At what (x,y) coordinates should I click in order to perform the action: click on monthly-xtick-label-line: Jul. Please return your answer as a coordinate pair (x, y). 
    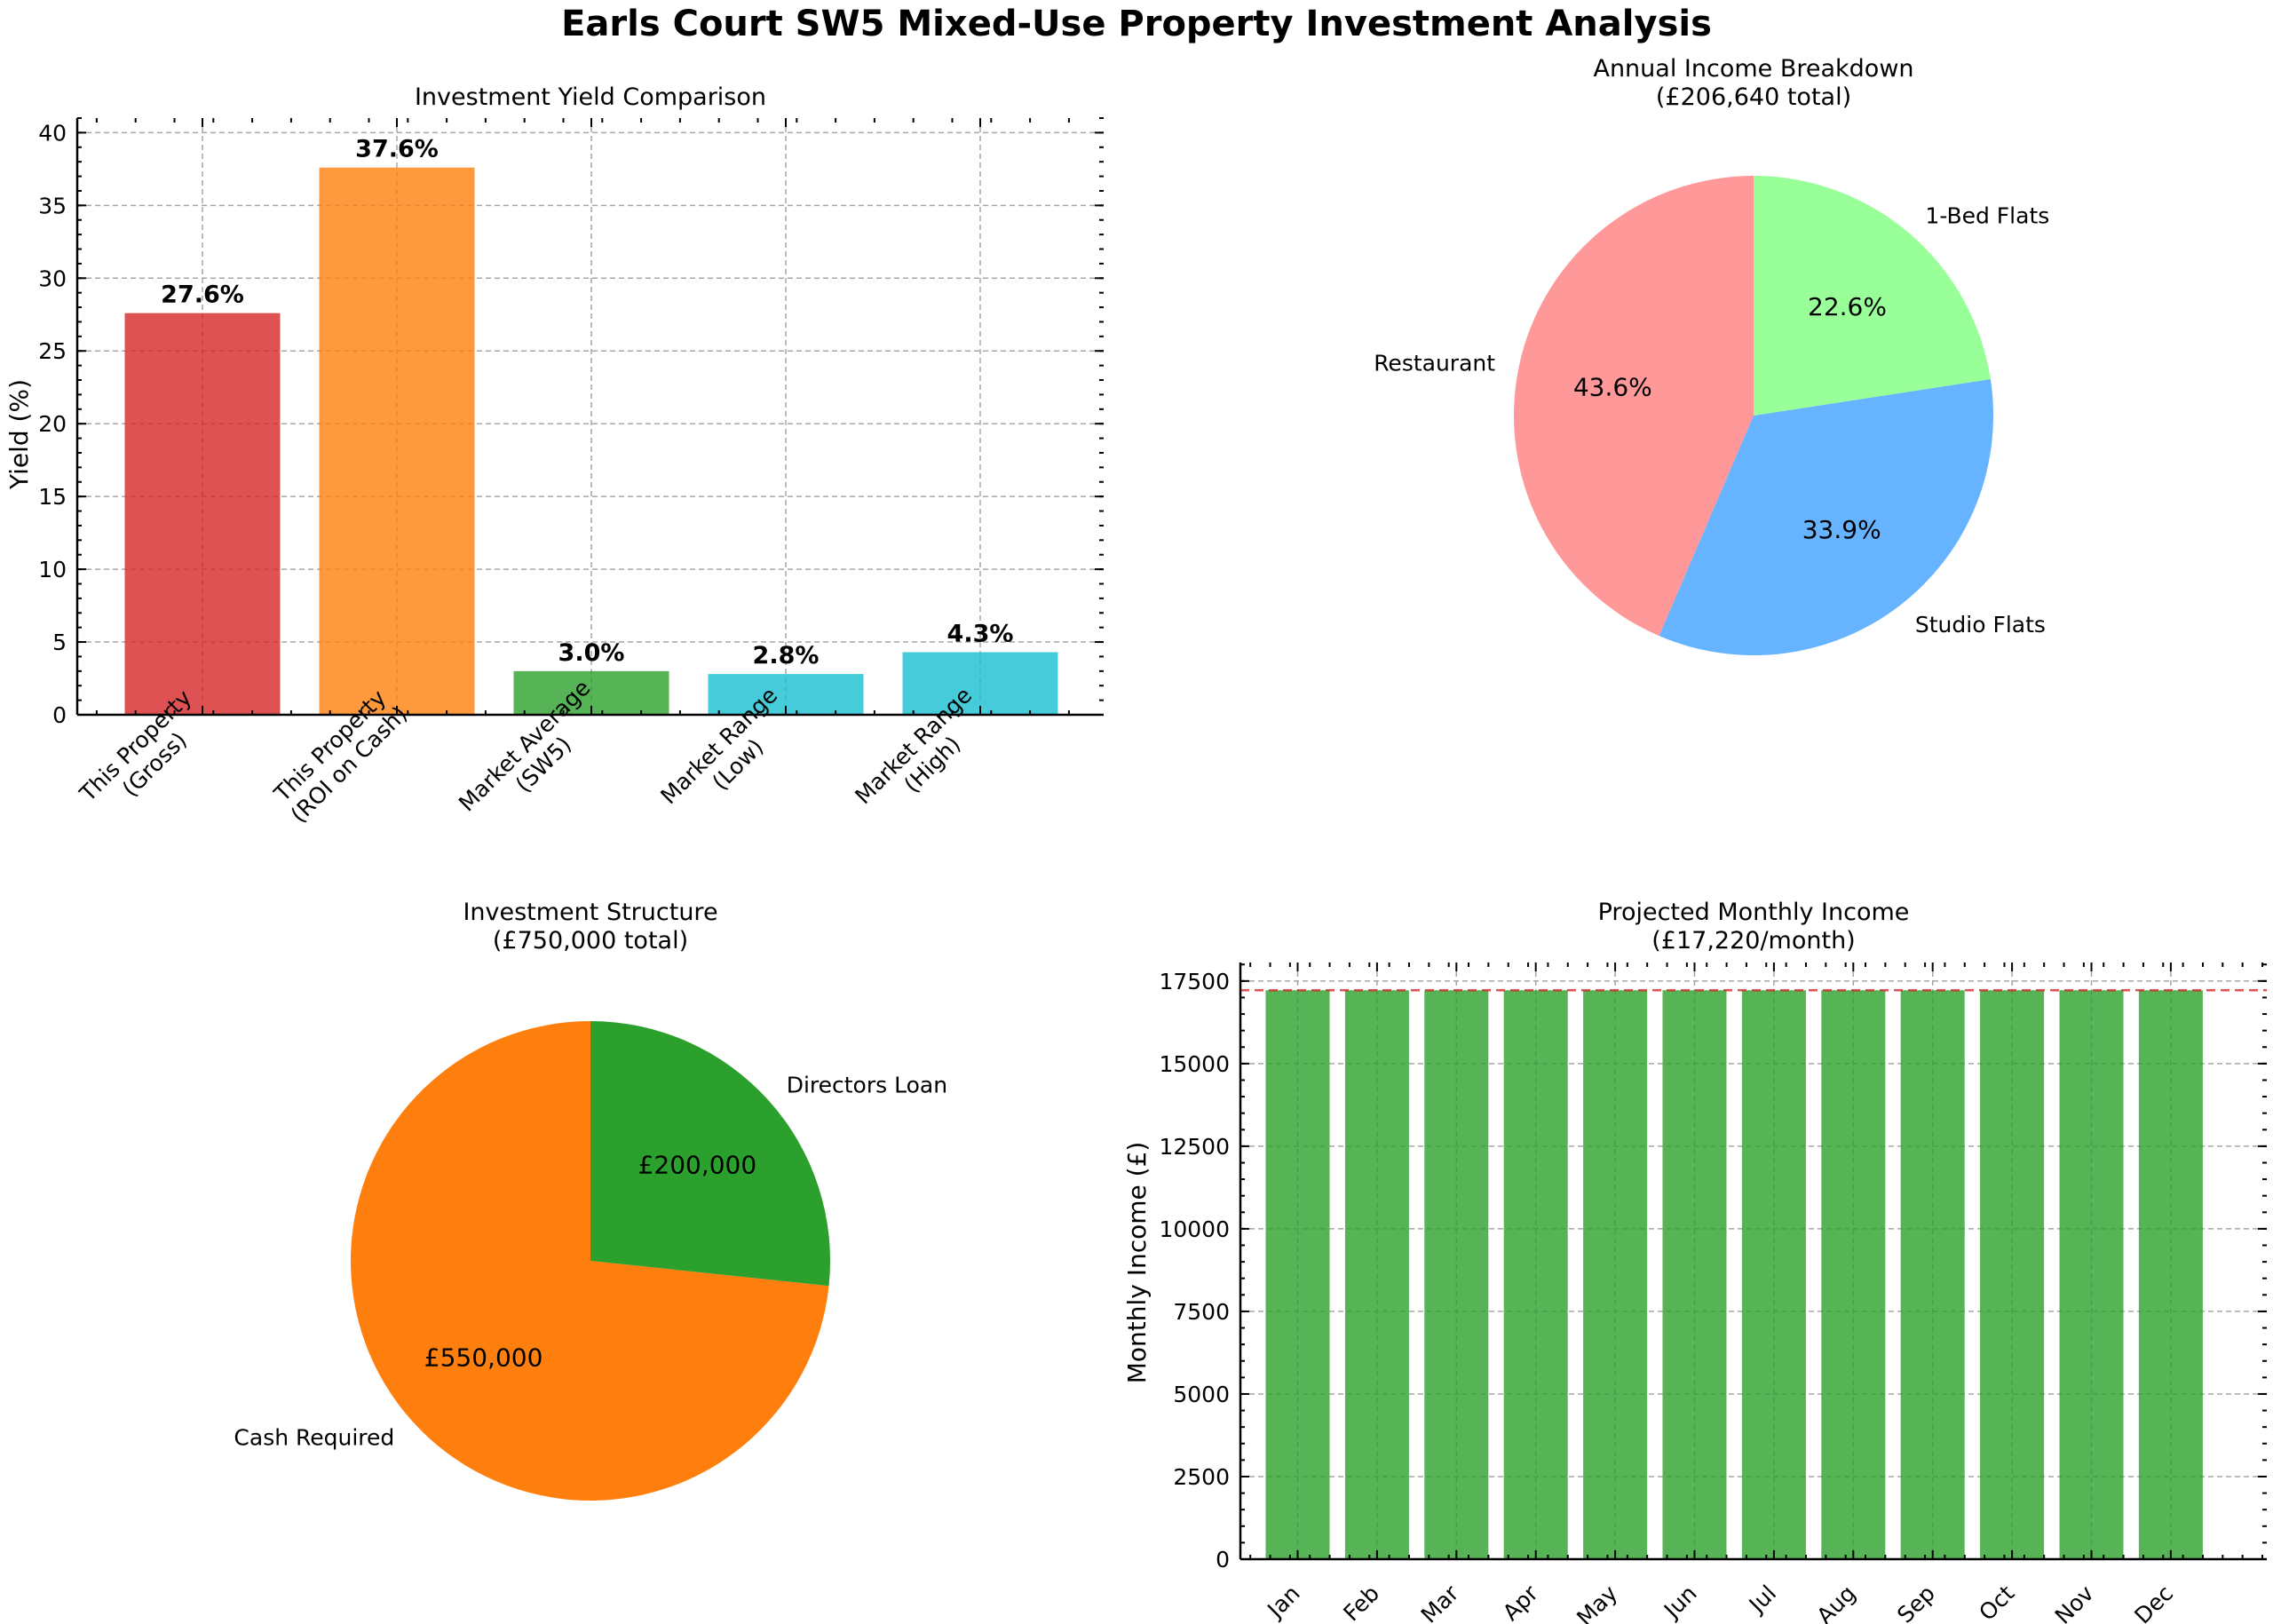
    Looking at the image, I should click on (1762, 1599).